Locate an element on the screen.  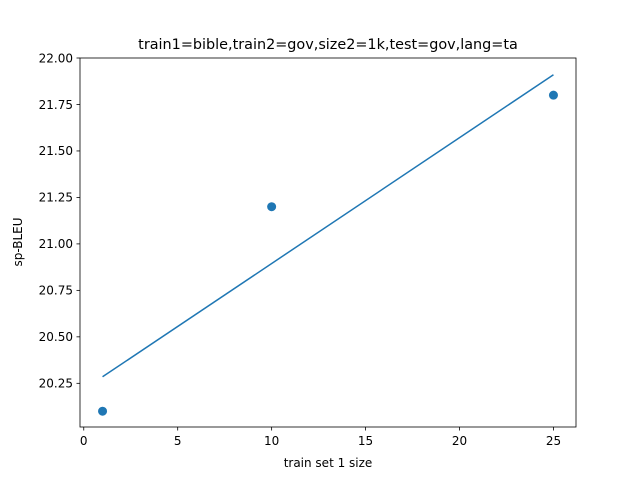
y-tick-label: 21.25 is located at coordinates (56, 198).